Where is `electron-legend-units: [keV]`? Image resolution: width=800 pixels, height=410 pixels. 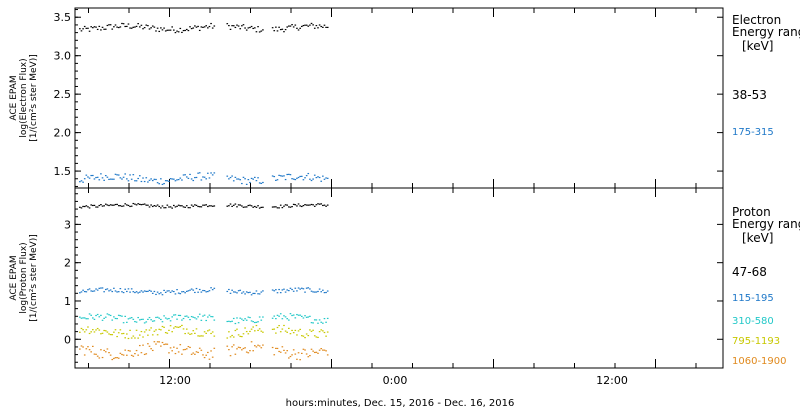
electron-legend-units: [keV] is located at coordinates (757, 46).